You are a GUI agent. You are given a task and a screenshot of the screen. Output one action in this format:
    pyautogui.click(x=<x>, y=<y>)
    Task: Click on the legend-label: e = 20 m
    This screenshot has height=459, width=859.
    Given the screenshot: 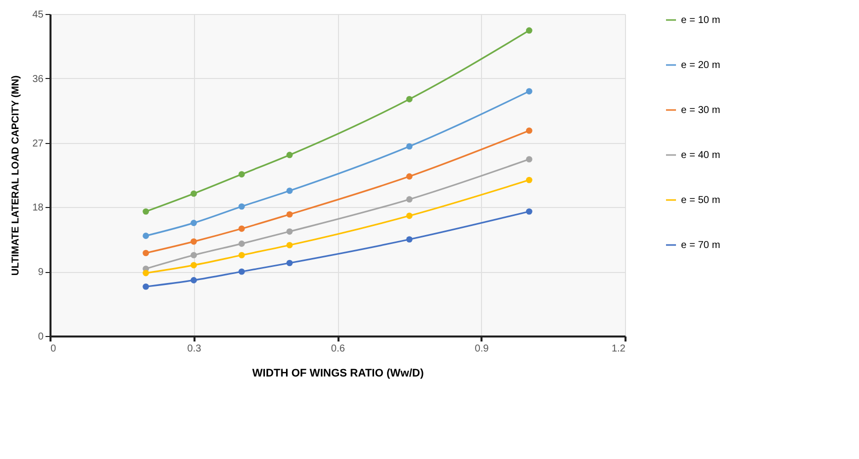 What is the action you would take?
    pyautogui.click(x=700, y=65)
    